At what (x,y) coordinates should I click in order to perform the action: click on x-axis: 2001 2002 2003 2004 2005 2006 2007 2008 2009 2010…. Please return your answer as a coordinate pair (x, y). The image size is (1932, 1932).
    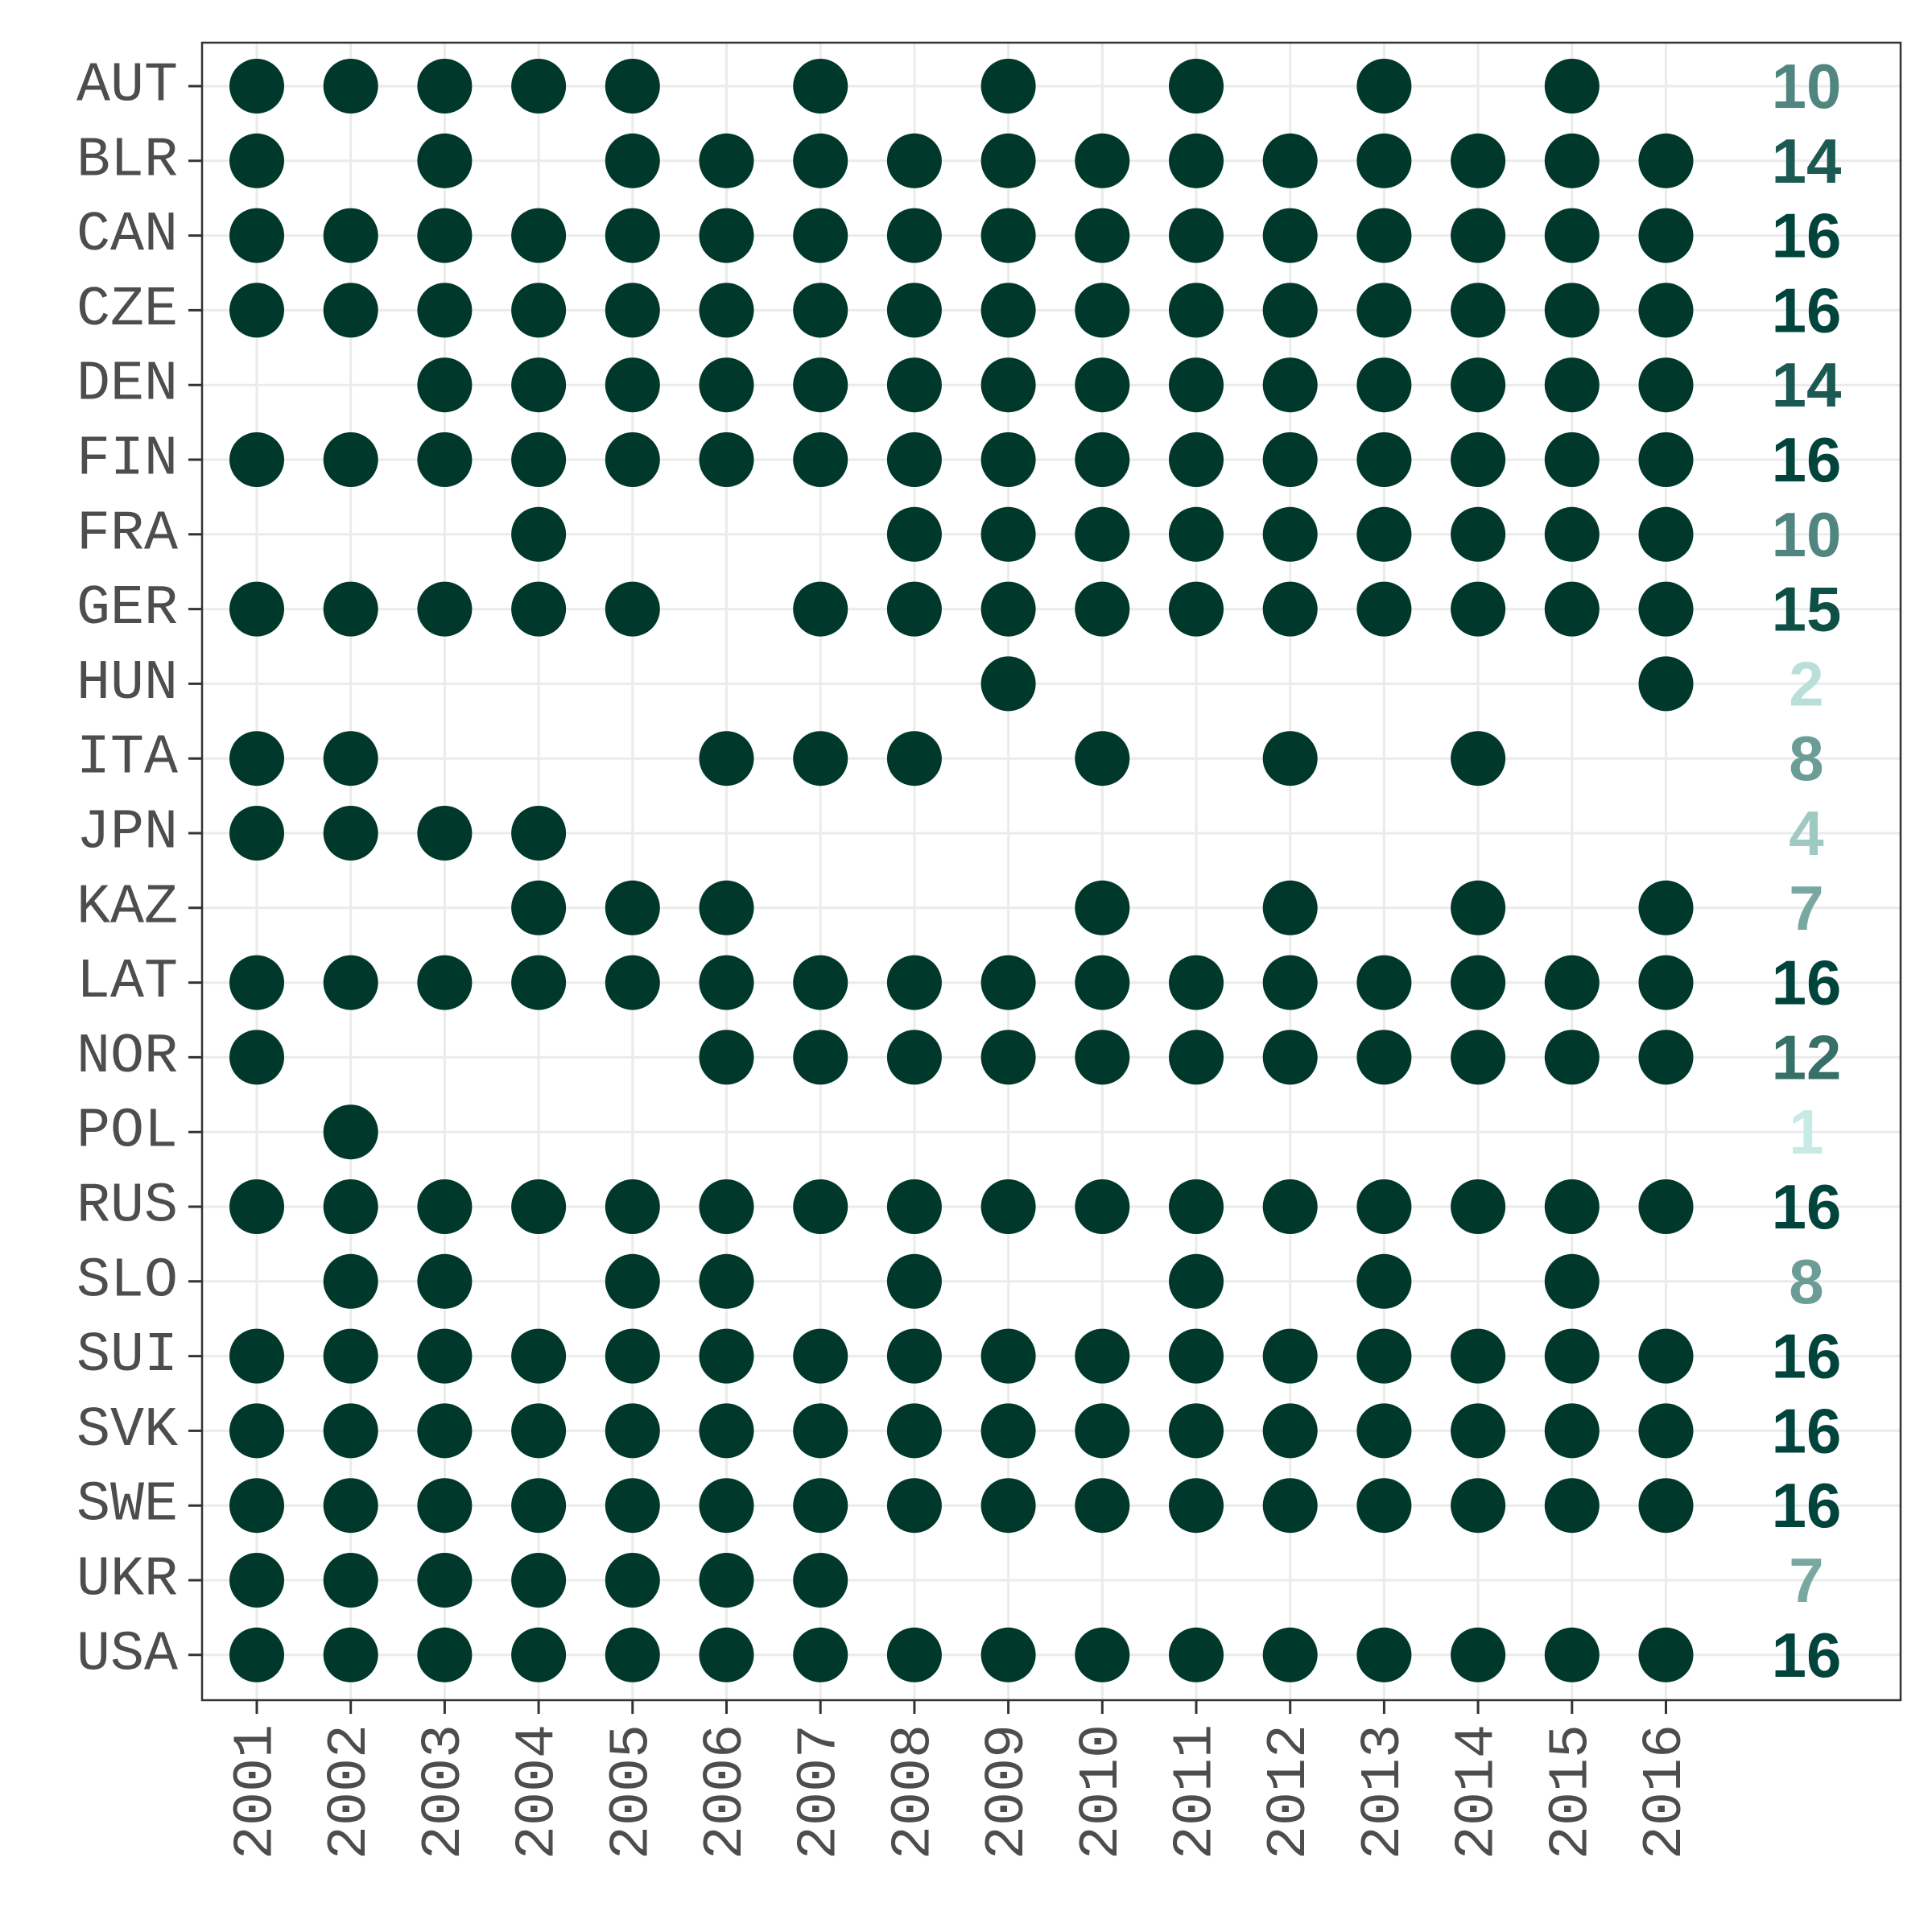
    Looking at the image, I should click on (961, 1780).